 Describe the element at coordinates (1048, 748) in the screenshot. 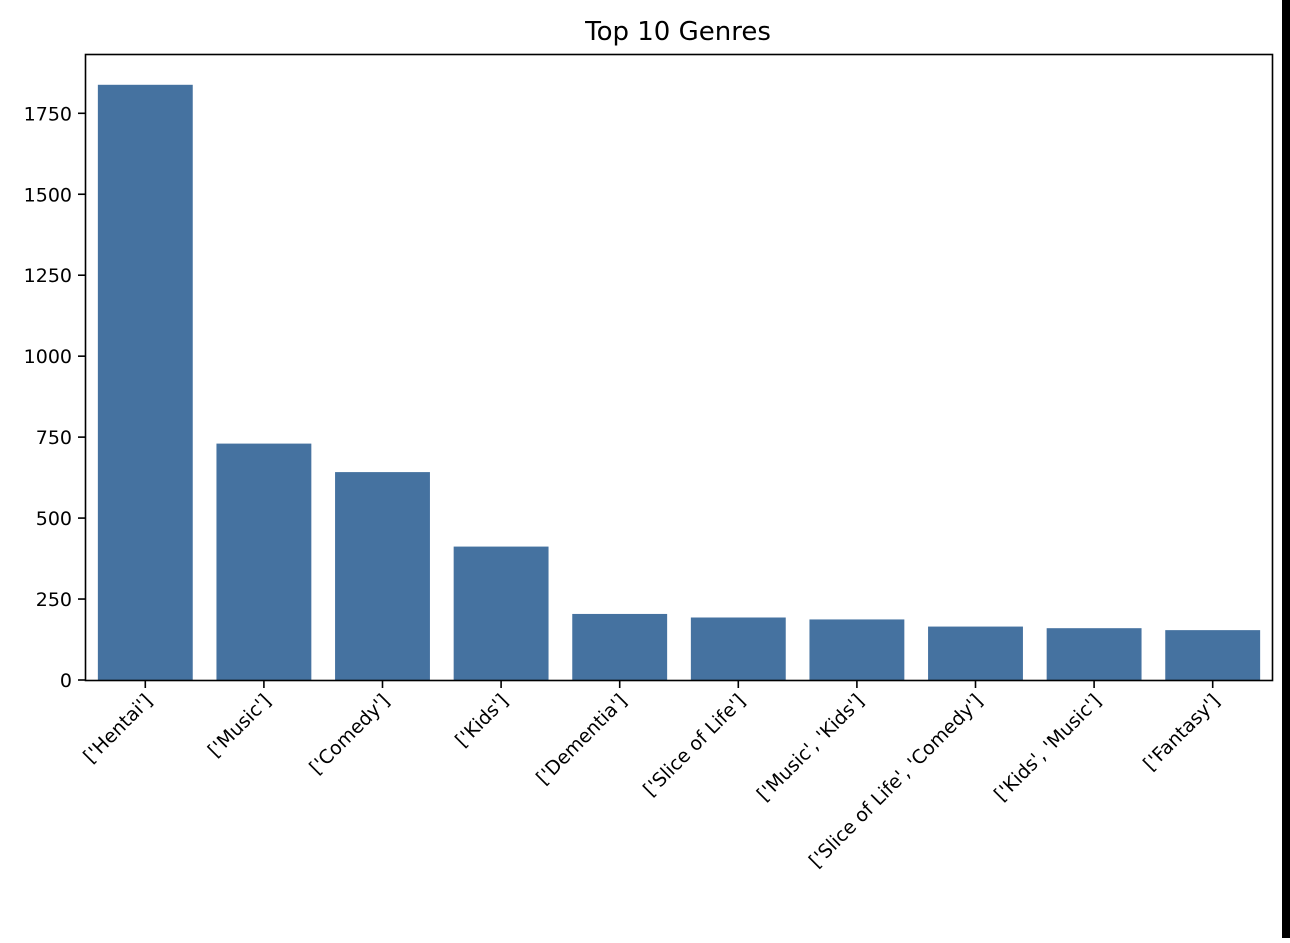

I see `x-tick-label-8: ['Kids', 'Music']` at that location.